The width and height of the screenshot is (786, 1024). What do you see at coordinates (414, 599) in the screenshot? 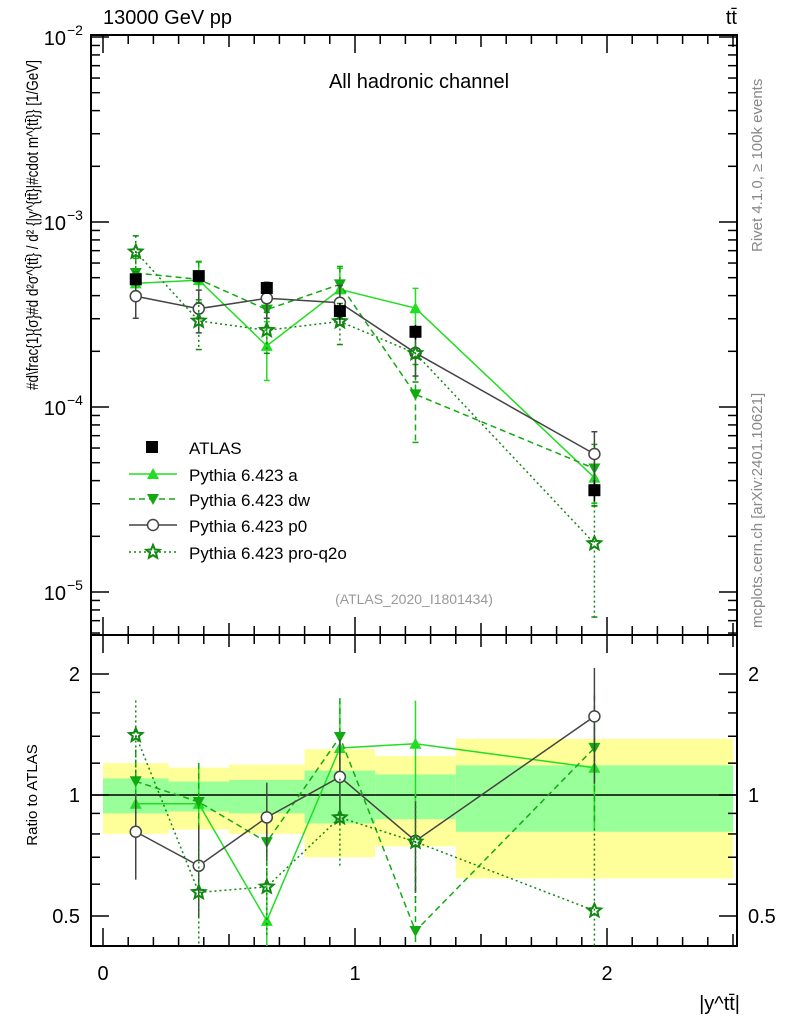
I see `watermark: (ATLAS_2020_I1801434)` at bounding box center [414, 599].